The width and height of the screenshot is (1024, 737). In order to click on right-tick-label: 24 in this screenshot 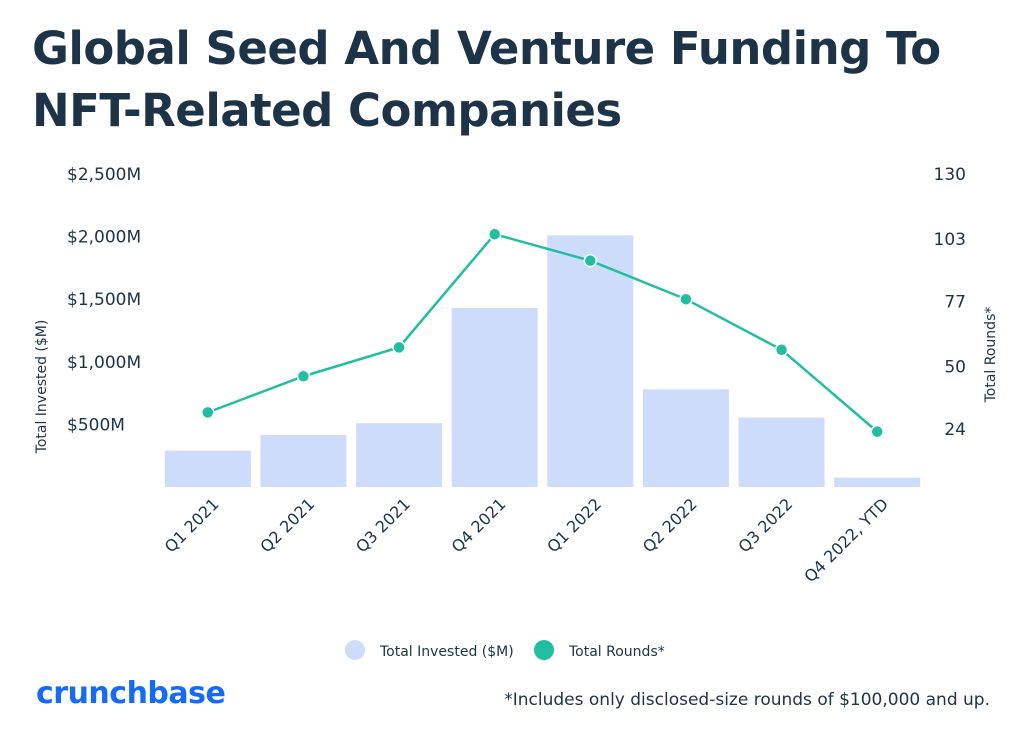, I will do `click(955, 430)`.